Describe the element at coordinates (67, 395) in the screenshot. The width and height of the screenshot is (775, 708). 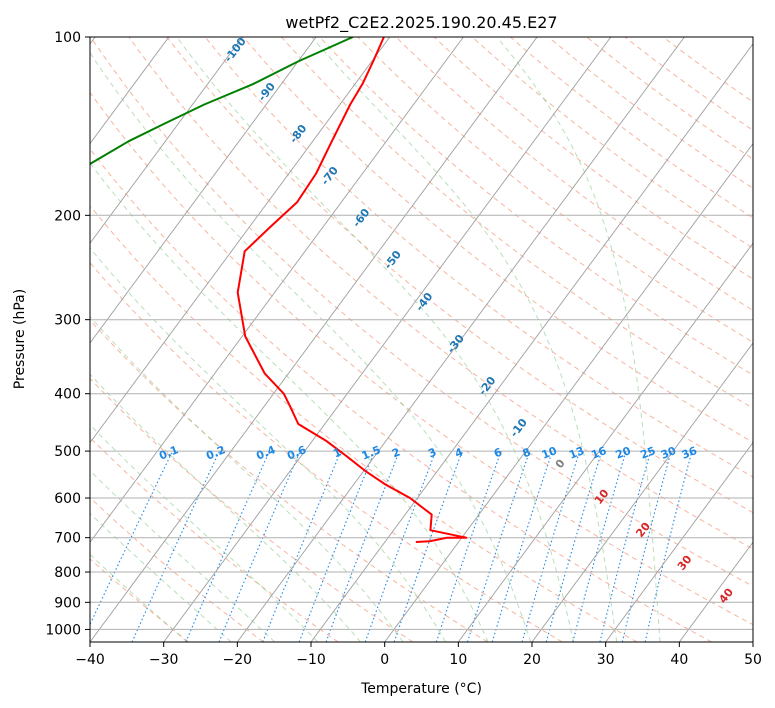
I see `y-tick-label: 400` at that location.